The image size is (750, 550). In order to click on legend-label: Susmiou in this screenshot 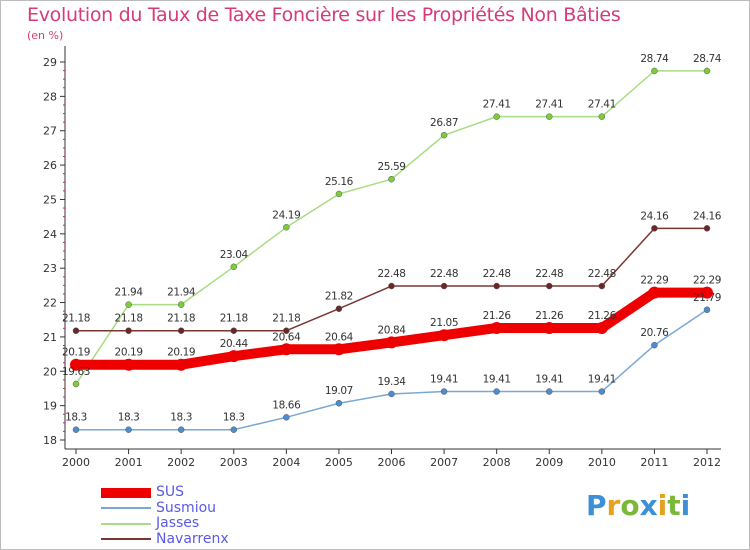, I will do `click(186, 507)`.